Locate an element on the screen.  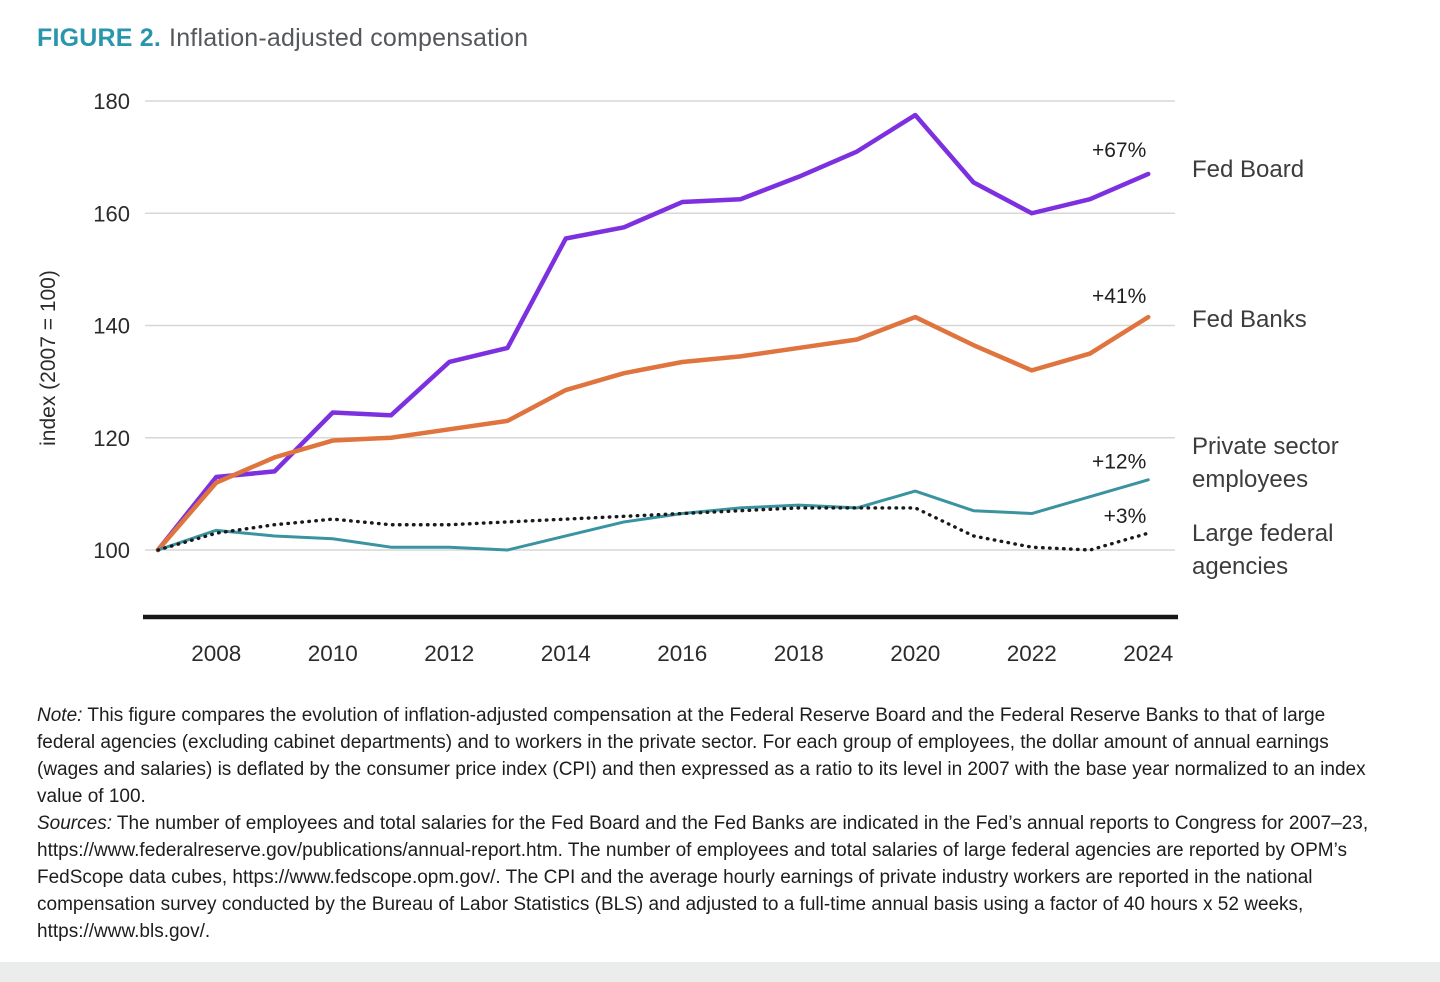
y-axis-label: index (2007 = 100) is located at coordinates (48, 358).